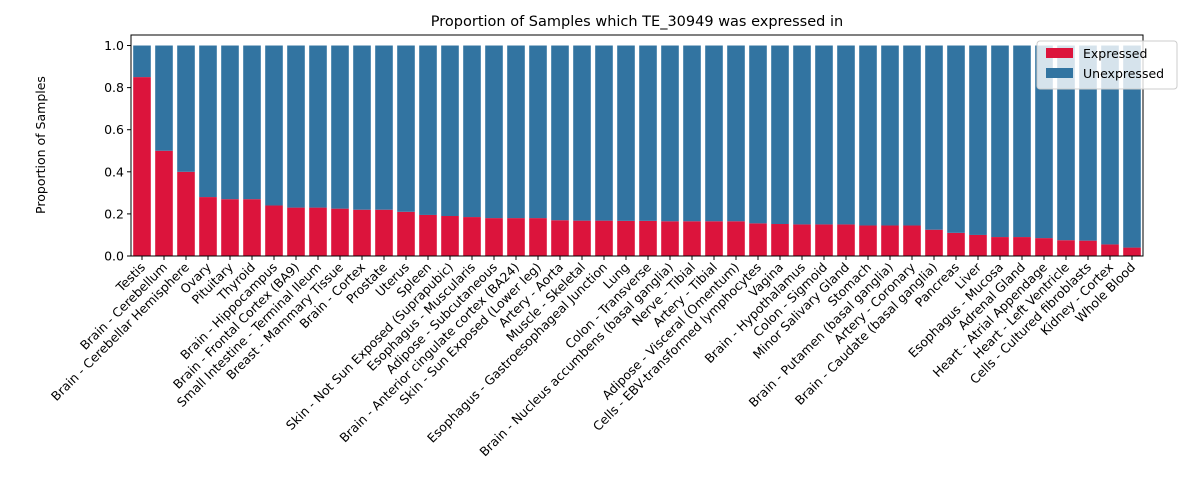  I want to click on y-tick-label: 0.4, so click(114, 171).